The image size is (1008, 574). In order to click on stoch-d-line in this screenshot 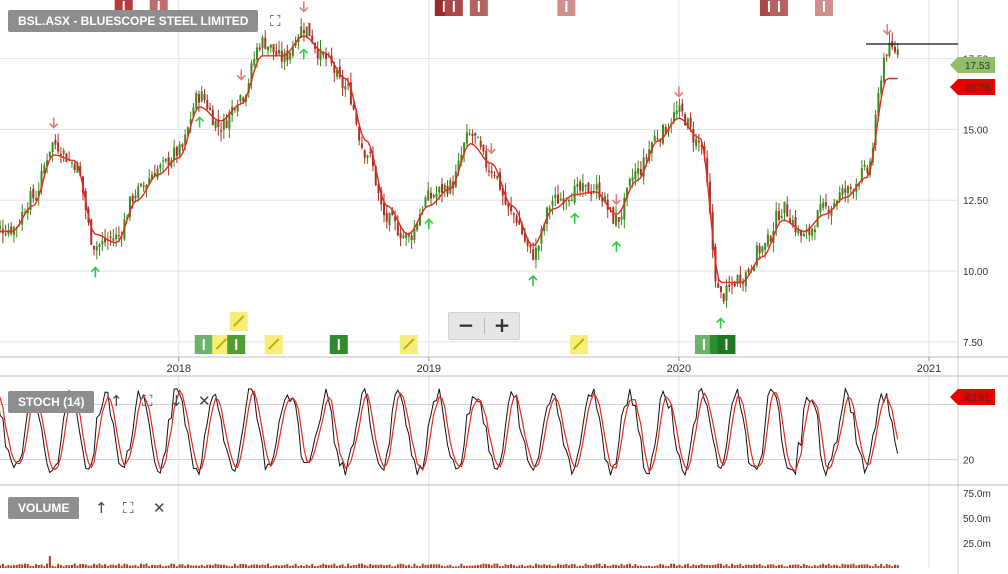, I will do `click(449, 431)`.